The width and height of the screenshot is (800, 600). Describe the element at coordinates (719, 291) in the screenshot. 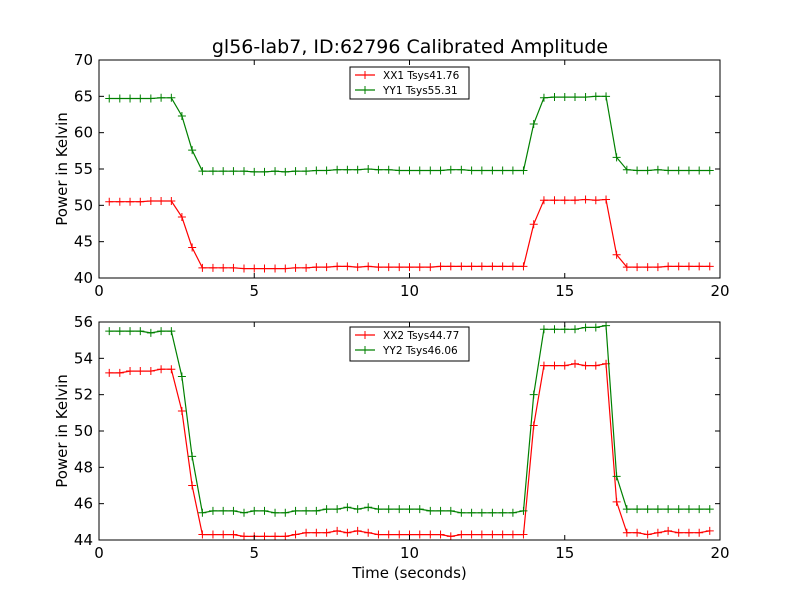

I see `x-tick-label-0-4: 20` at that location.